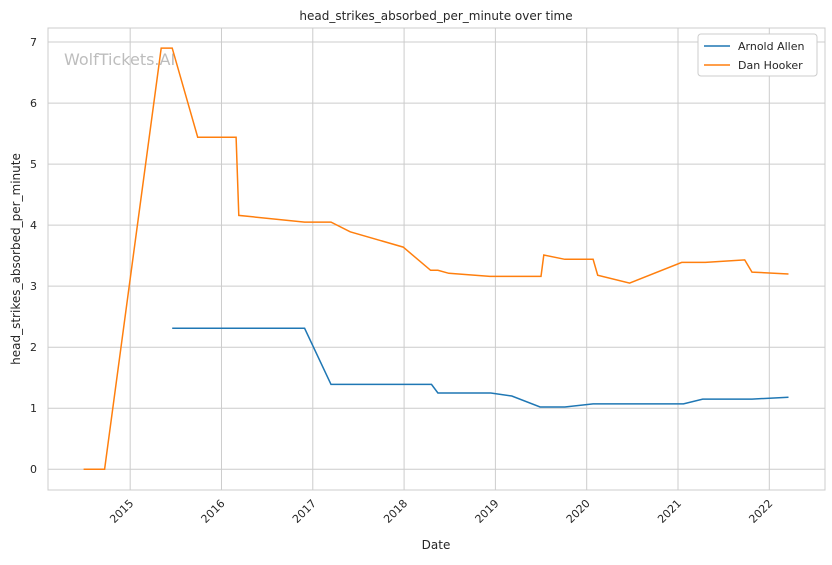 This screenshot has width=832, height=565. Describe the element at coordinates (16, 259) in the screenshot. I see `y-axis-label: head_strikes_absorbed_per_minute` at that location.